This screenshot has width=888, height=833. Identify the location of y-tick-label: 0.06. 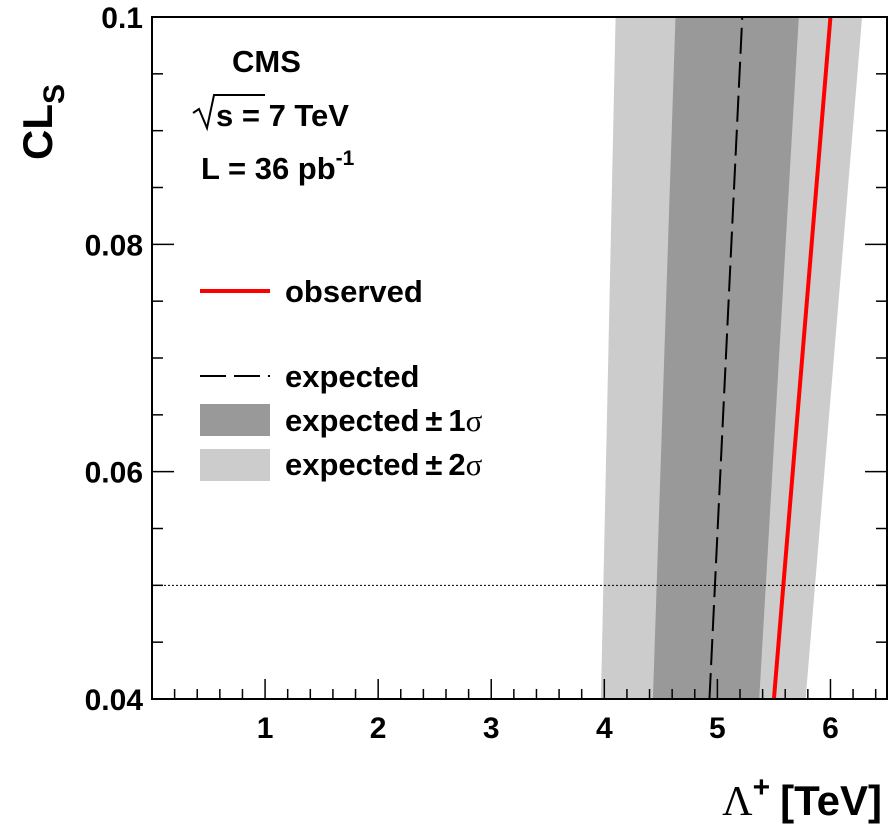
(114, 473).